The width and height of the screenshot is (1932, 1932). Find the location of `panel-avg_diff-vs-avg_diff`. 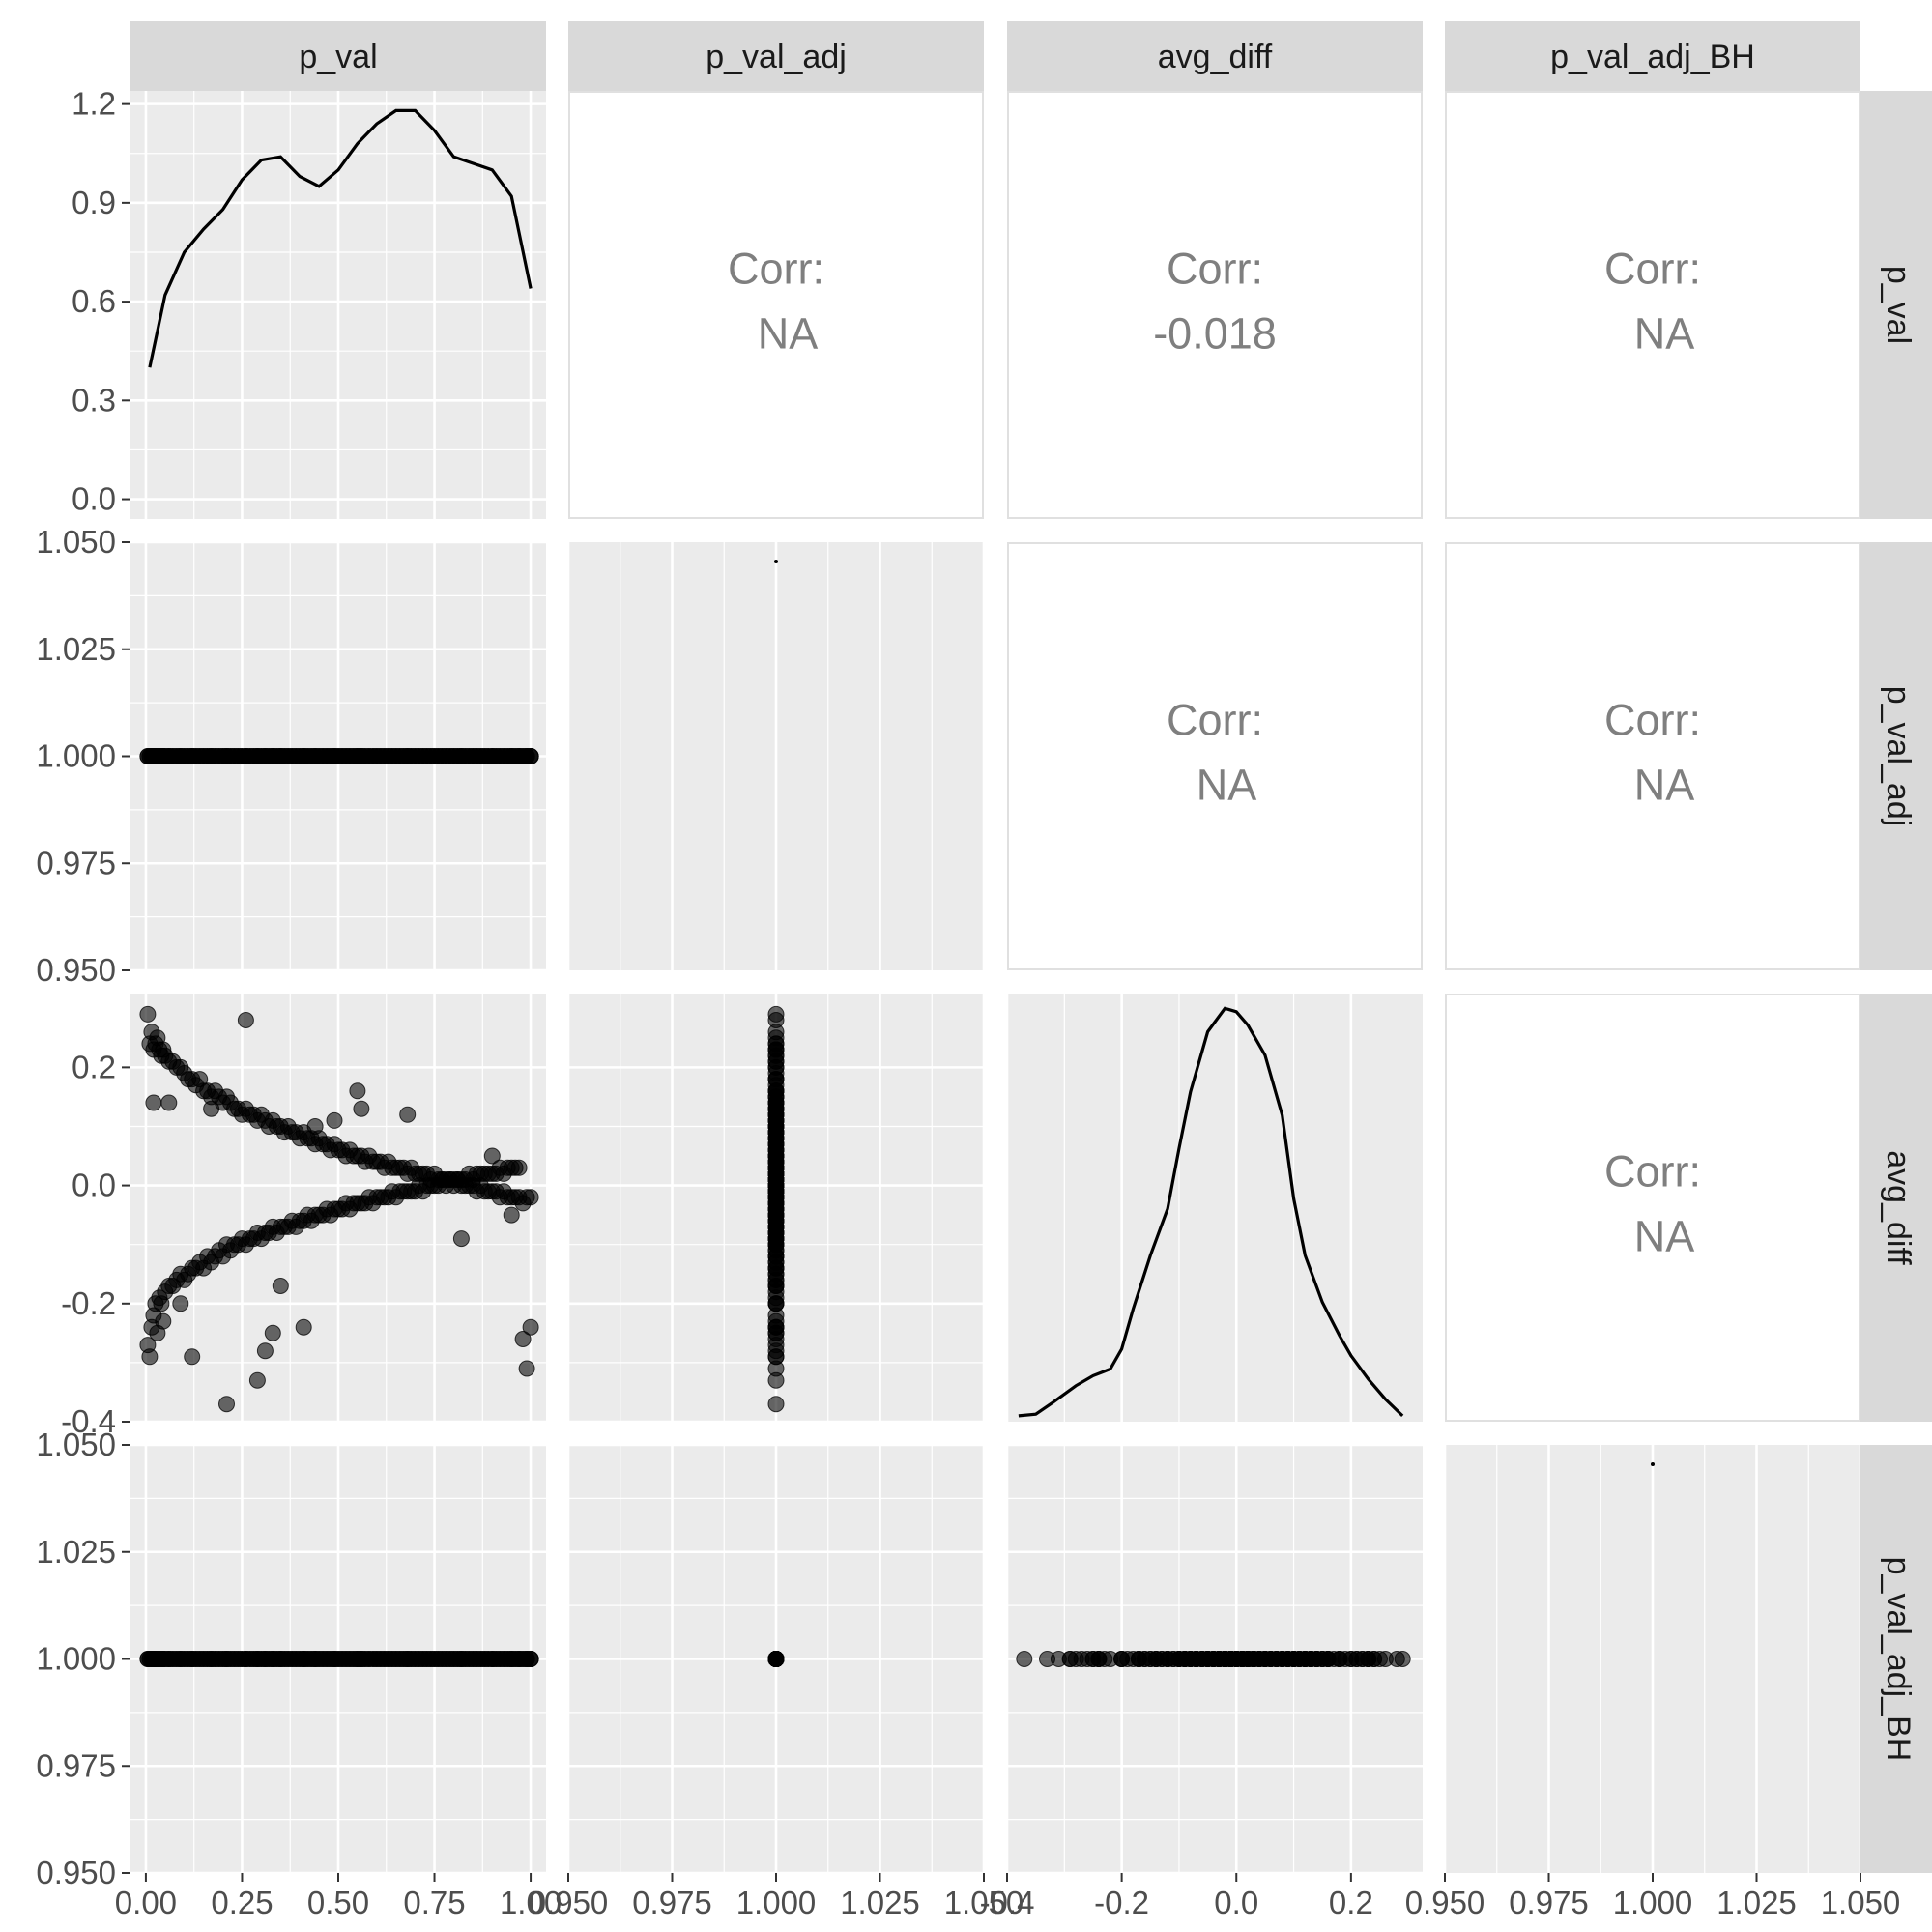

panel-avg_diff-vs-avg_diff is located at coordinates (1215, 1208).